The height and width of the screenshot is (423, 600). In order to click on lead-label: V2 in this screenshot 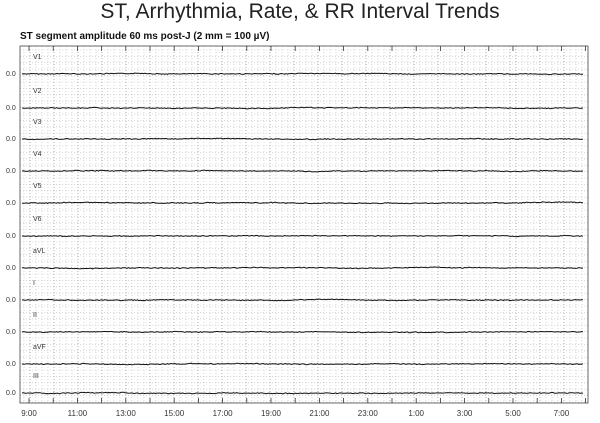, I will do `click(37, 91)`.